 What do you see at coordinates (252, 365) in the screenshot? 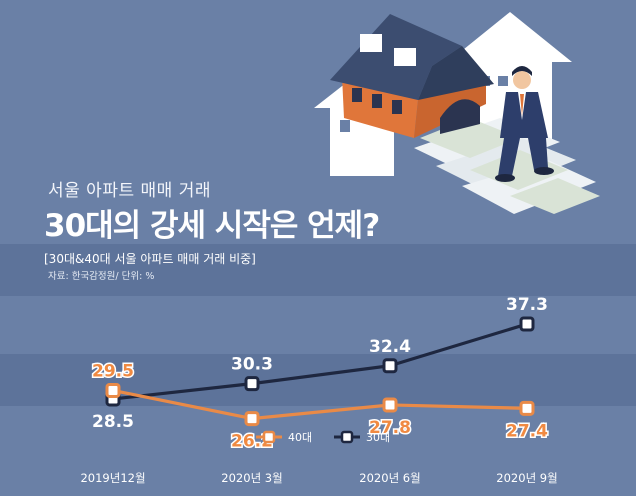
I see `data-label-30s: 30.3` at bounding box center [252, 365].